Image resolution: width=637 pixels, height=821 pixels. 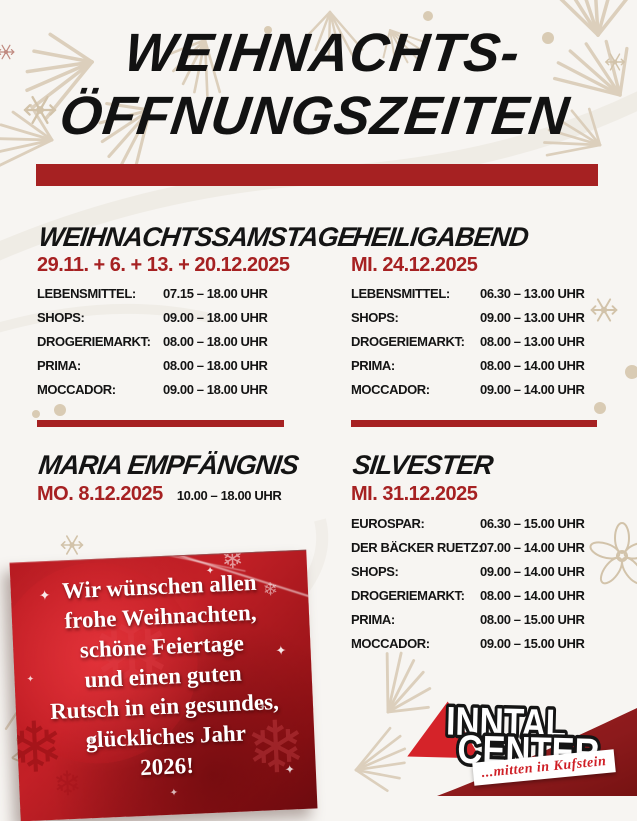 What do you see at coordinates (152, 293) in the screenshot?
I see `schedule-row: LEBENSMITTEL: 07.15 – 18.00 UHR` at bounding box center [152, 293].